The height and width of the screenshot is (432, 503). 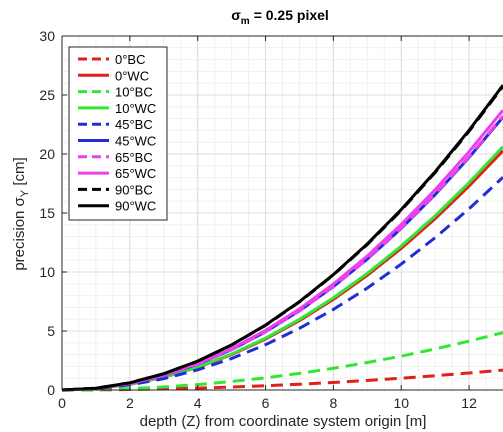 I want to click on legend-label-0°WC: 0°WC, so click(x=132, y=75).